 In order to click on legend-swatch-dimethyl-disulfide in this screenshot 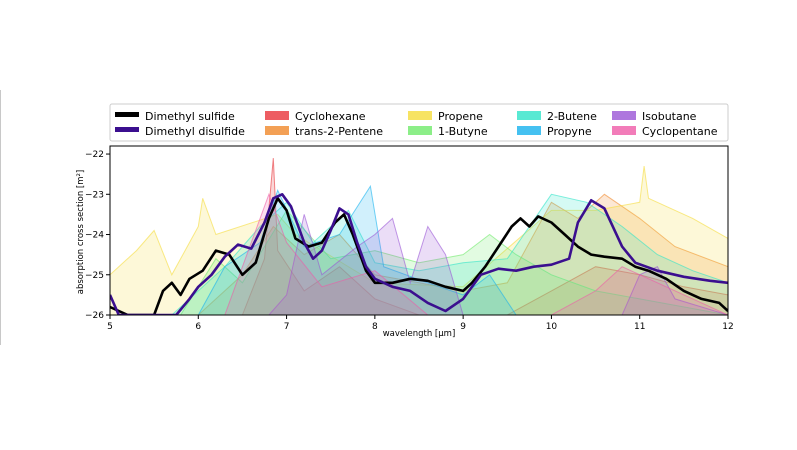, I will do `click(127, 129)`.